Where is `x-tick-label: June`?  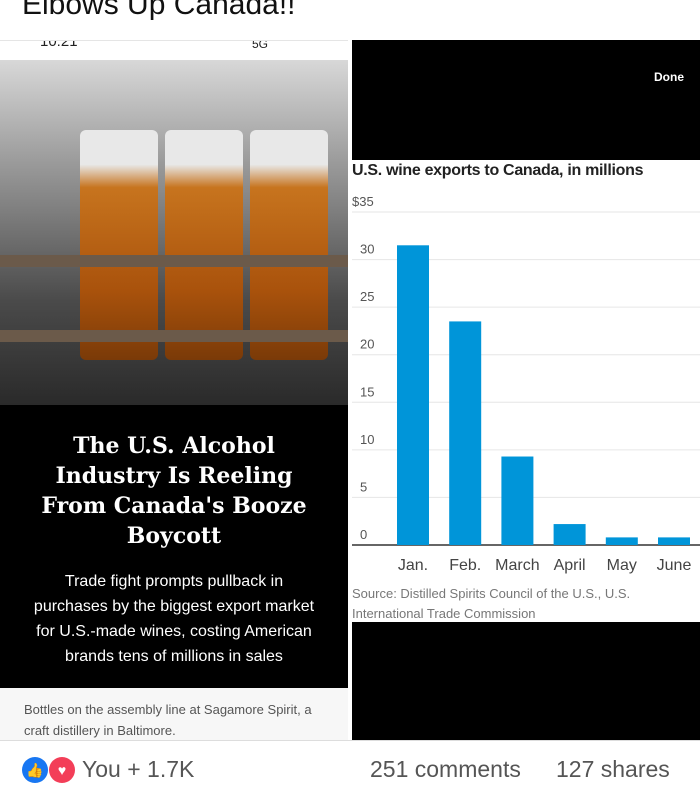 x-tick-label: June is located at coordinates (674, 565).